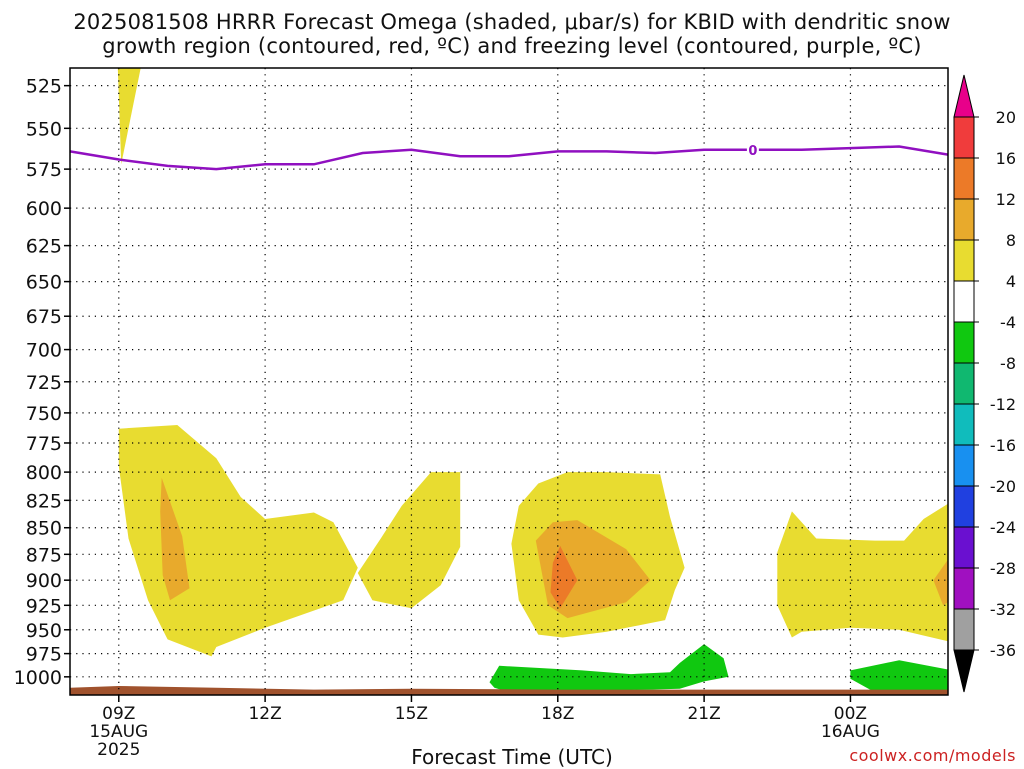 This screenshot has width=1024, height=769. I want to click on y-tick-label-700: 700, so click(44, 351).